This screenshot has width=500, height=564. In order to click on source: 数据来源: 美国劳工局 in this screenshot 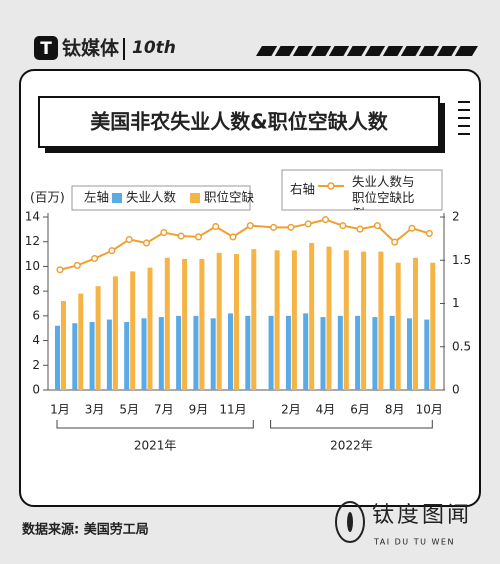, I will do `click(85, 530)`.